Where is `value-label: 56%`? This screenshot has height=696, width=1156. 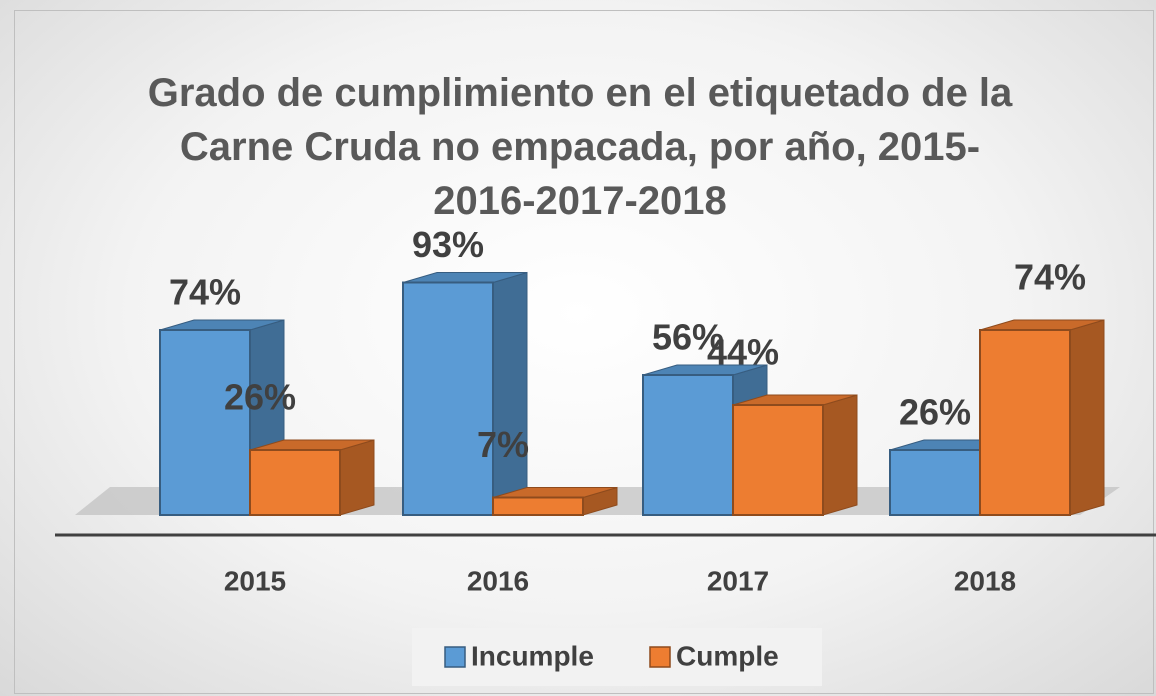
value-label: 56% is located at coordinates (688, 337).